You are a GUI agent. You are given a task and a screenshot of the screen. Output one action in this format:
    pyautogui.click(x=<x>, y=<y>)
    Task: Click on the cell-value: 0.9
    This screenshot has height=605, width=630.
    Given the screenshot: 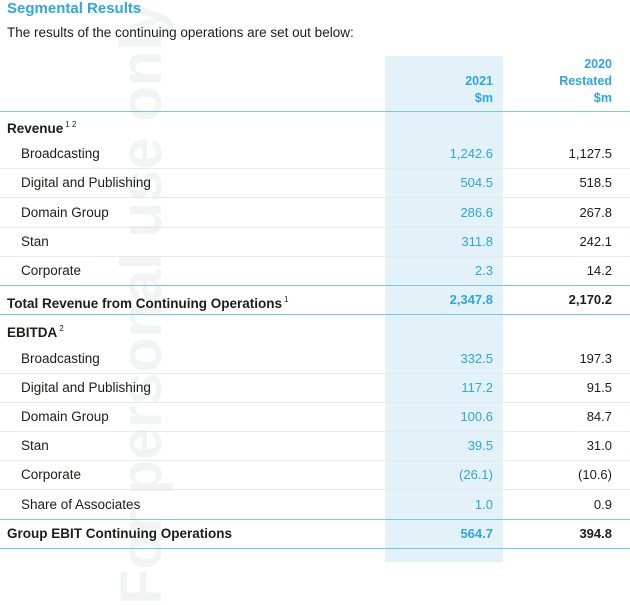 What is the action you would take?
    pyautogui.click(x=602, y=504)
    